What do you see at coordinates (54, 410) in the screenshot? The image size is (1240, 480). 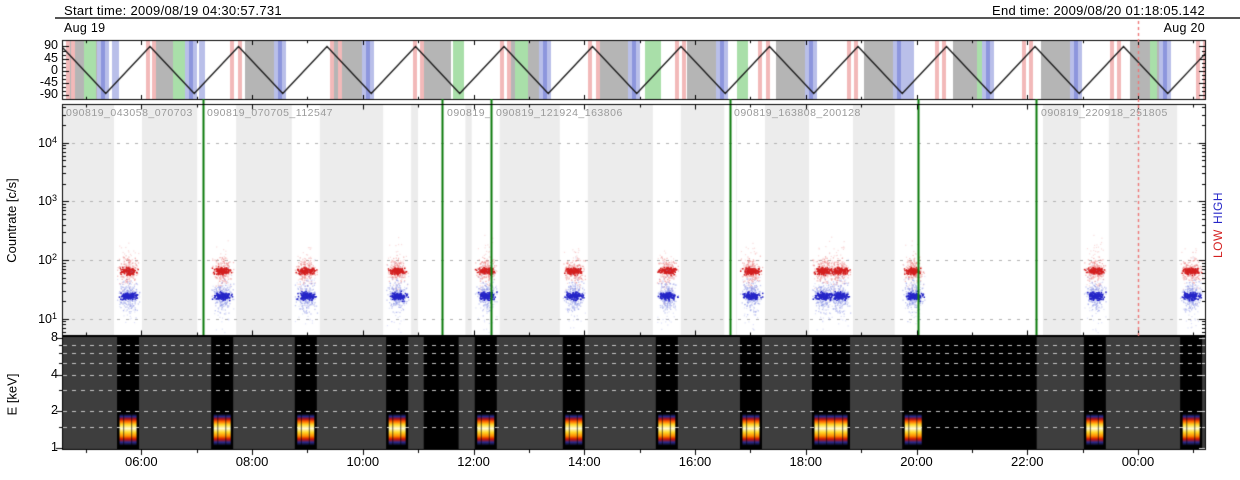 I see `energy-ytick-label: 2` at bounding box center [54, 410].